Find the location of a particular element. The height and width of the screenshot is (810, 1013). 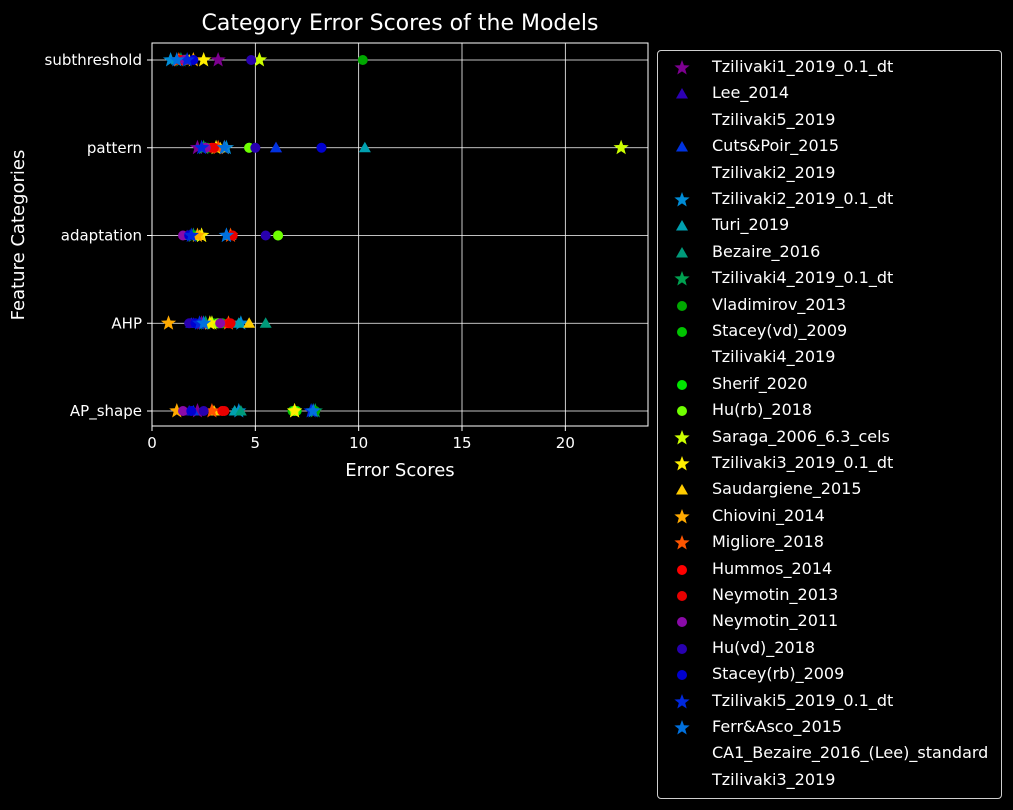

legend-item: CA1_Bezaire_2016_(Lee)_standard is located at coordinates (829, 753).